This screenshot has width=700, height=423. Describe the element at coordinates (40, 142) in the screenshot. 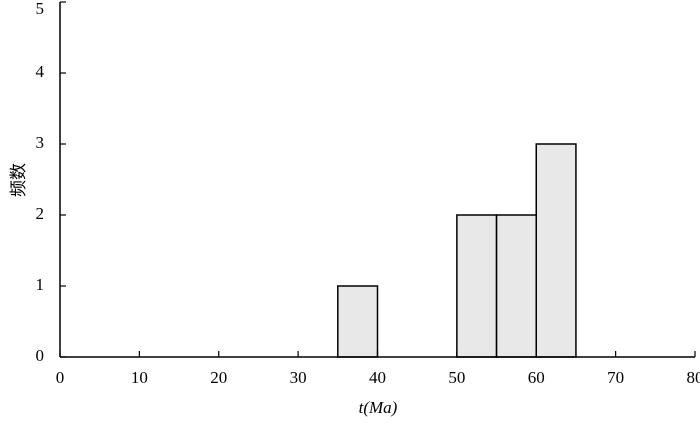

I see `y-tick-label: 3` at that location.